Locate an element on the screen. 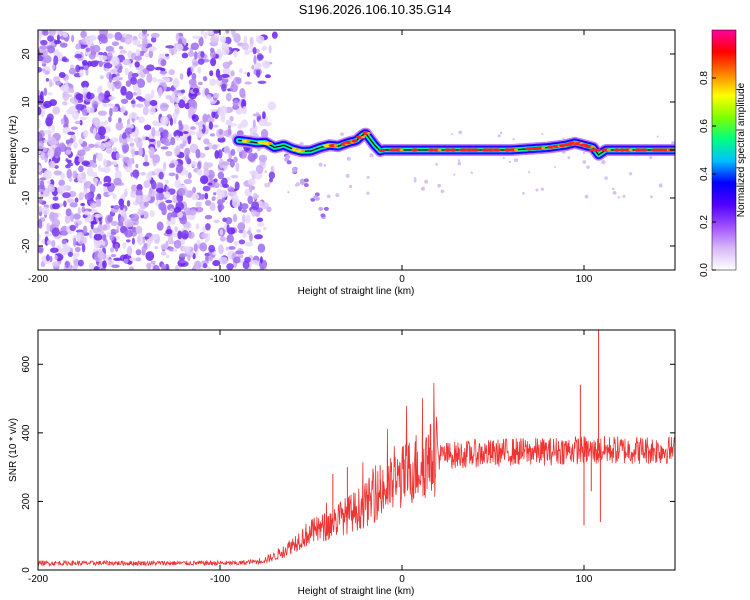 This screenshot has height=600, width=750. colorbar-tick-label: 0.0 is located at coordinates (704, 270).